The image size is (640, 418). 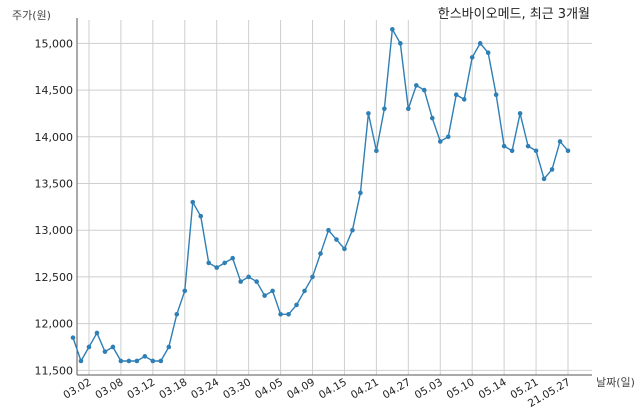 What do you see at coordinates (237, 388) in the screenshot?
I see `x-tick-label: 03.30` at bounding box center [237, 388].